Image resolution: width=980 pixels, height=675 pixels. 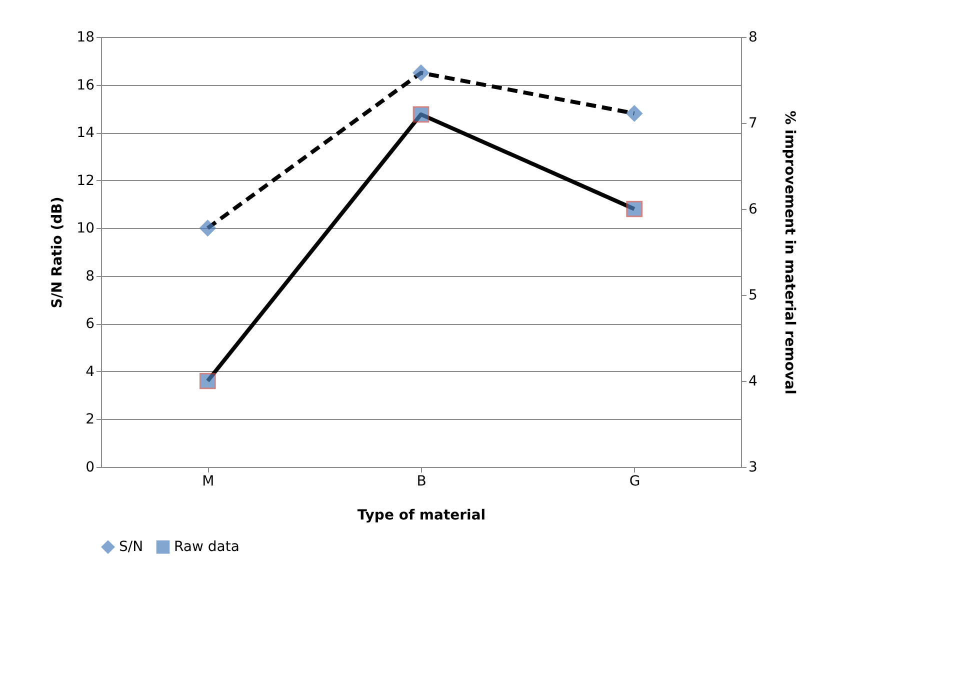 I want to click on y-tick-label: 2, so click(x=90, y=420).